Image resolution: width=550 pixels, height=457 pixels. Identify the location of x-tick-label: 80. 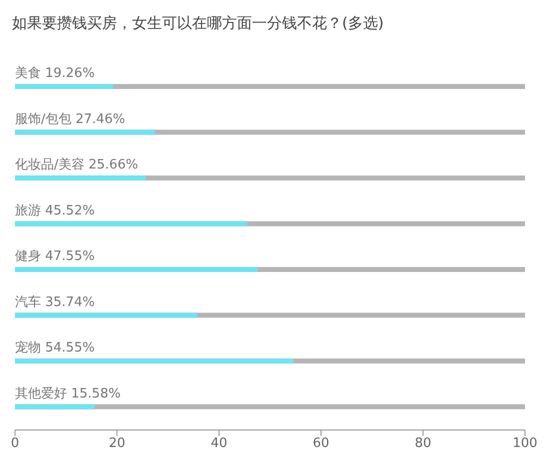
(423, 444).